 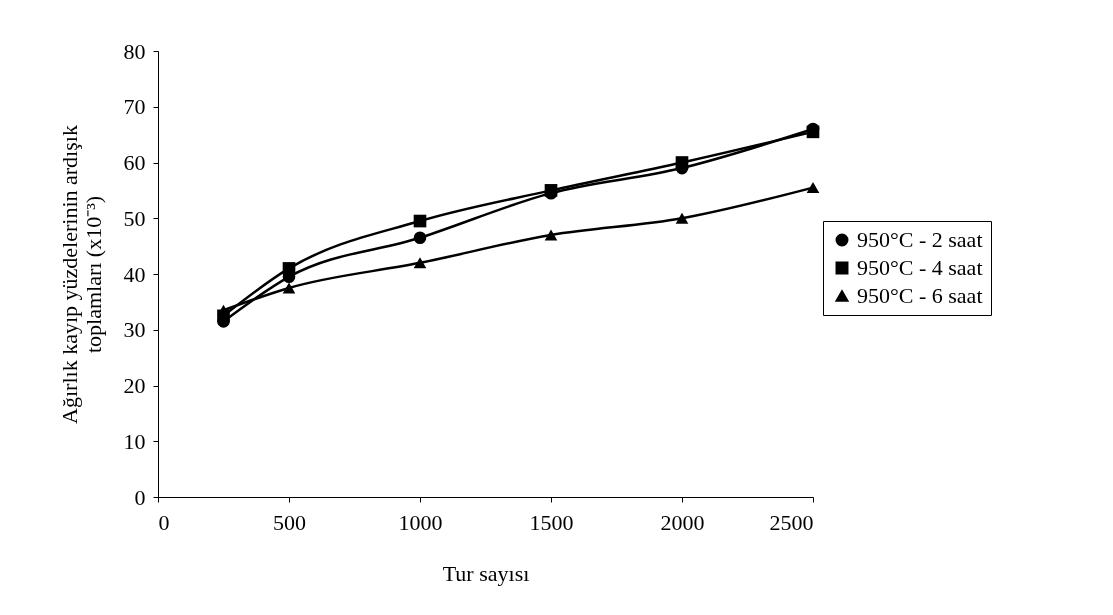 I want to click on y-tick-label: 20, so click(x=134, y=385).